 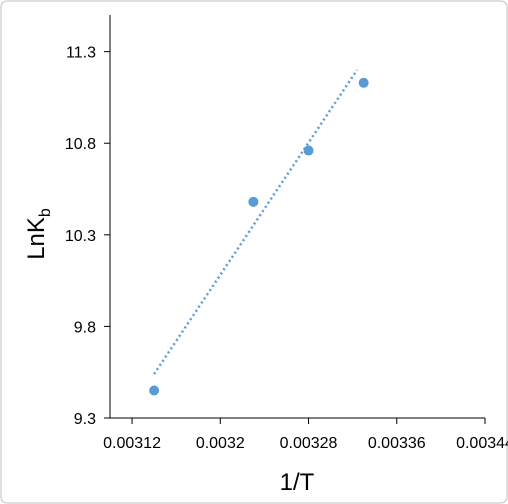 What do you see at coordinates (309, 443) in the screenshot?
I see `x-tick-label: 0.00328` at bounding box center [309, 443].